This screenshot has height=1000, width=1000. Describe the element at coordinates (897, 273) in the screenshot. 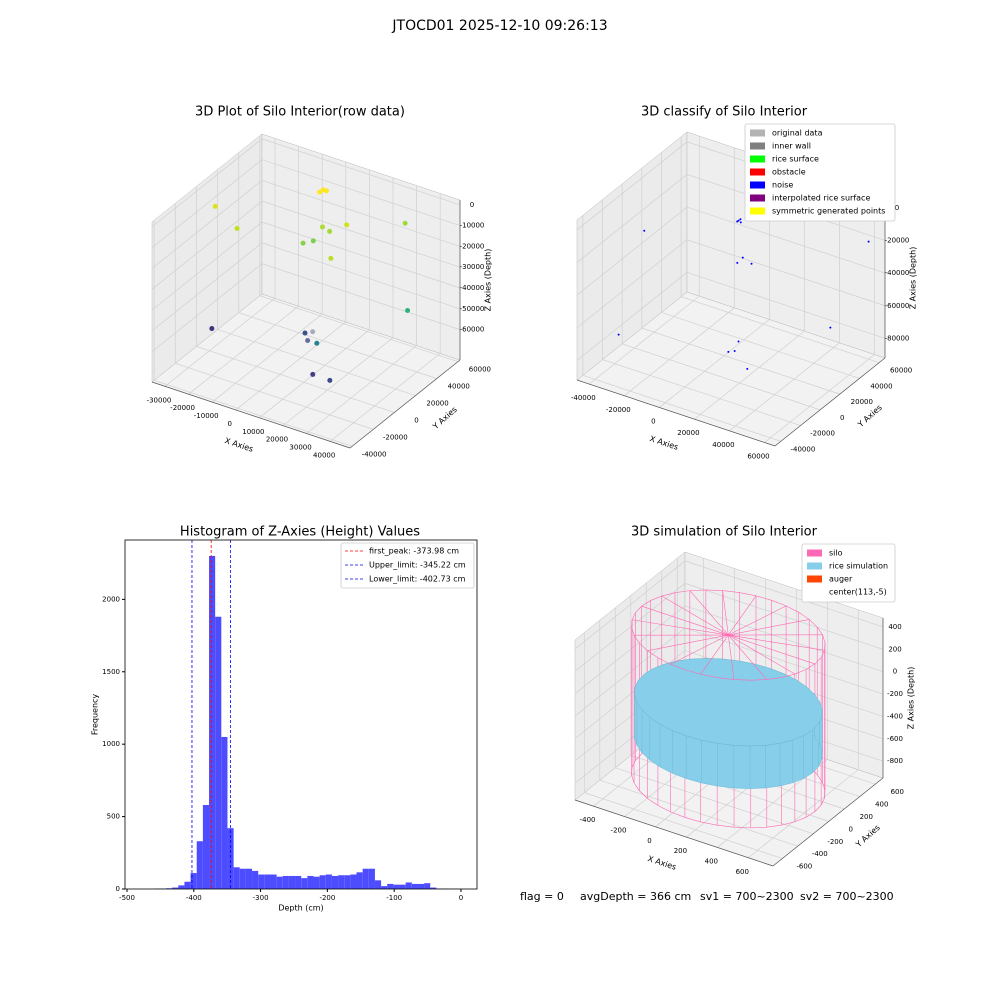

I see `z-tick-label: -40000` at that location.